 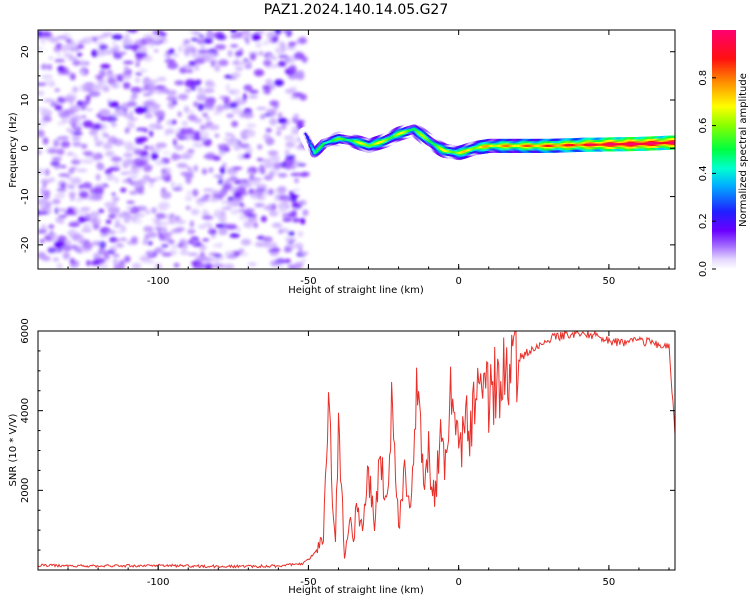 I want to click on colorbar-gradient, so click(x=724, y=149).